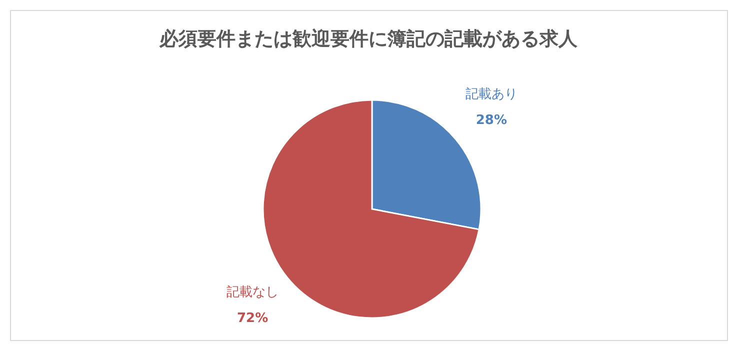 Image resolution: width=737 pixels, height=350 pixels. I want to click on data-label: 72%, so click(252, 318).